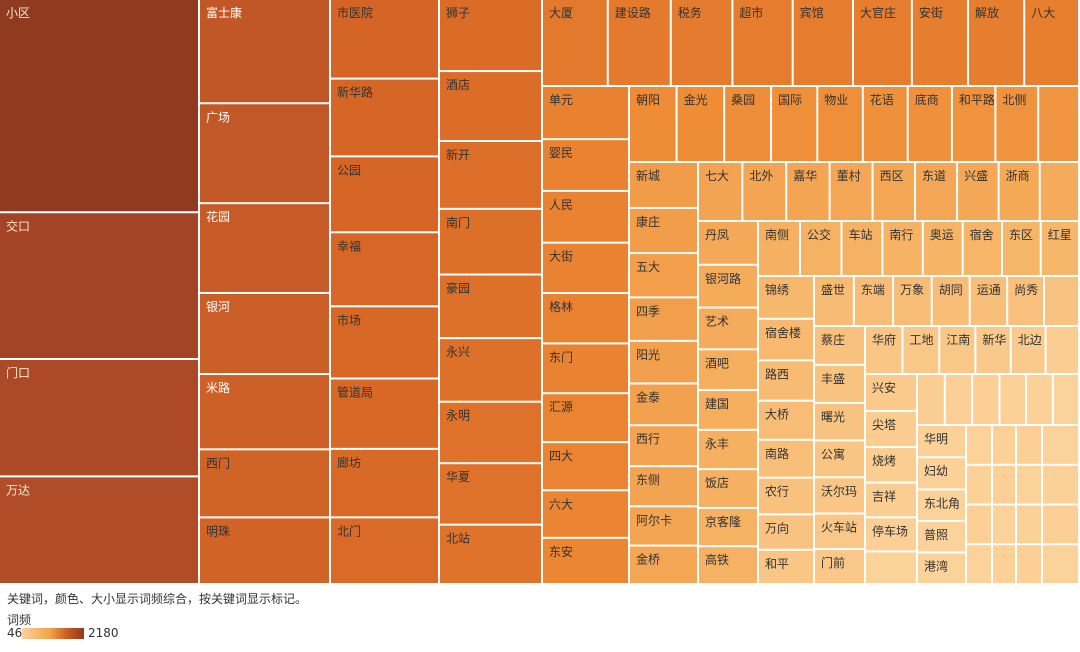 The width and height of the screenshot is (1080, 652). I want to click on treemap-cell-9152-5e97, so click(490, 106).